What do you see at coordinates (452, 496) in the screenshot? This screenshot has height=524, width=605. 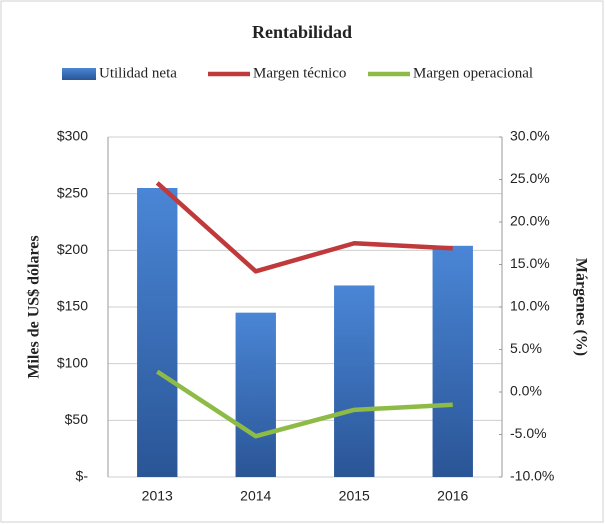 I see `x-tick-label: 2016` at bounding box center [452, 496].